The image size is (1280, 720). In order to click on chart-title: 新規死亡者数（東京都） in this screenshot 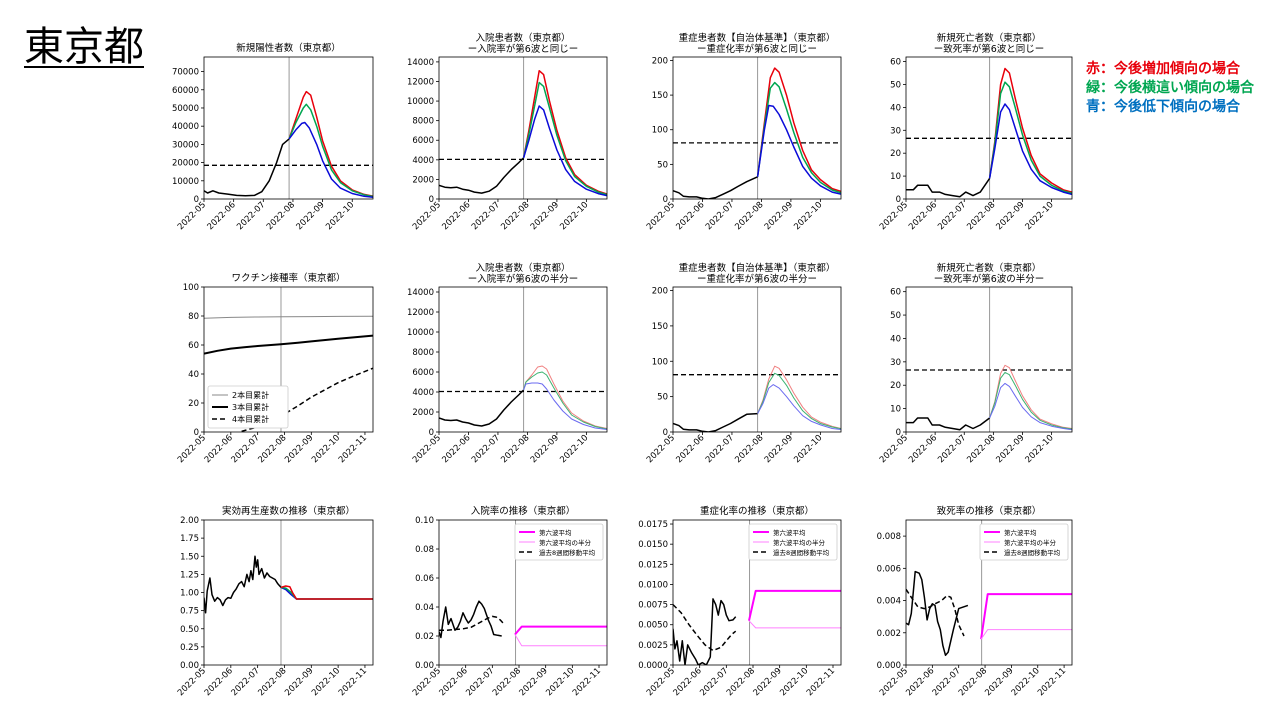, I will do `click(989, 38)`.